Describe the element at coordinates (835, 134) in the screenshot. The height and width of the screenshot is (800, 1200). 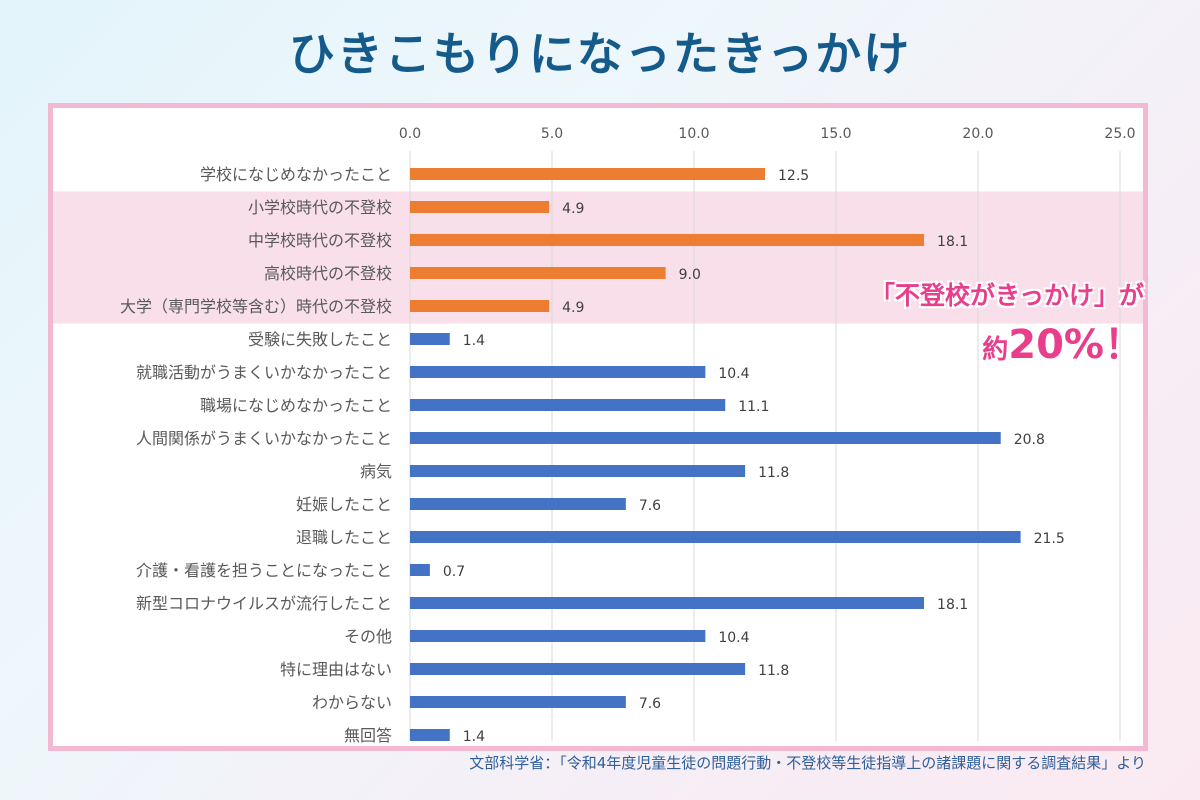
I see `x-tick-label: 15.0` at that location.